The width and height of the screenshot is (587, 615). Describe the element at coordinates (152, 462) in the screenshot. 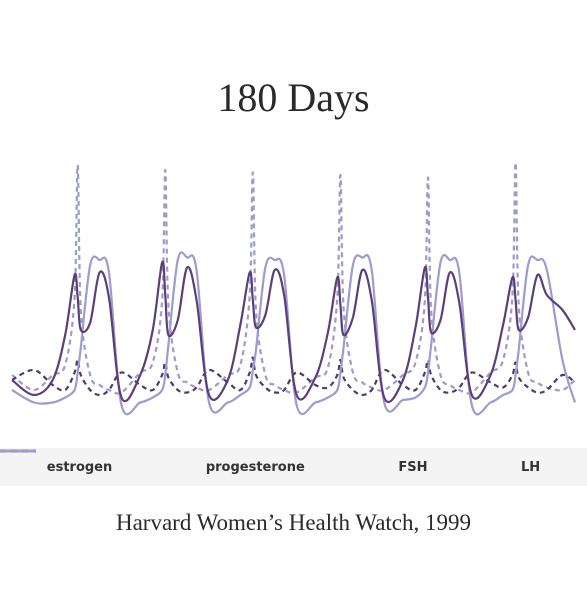

I see `legend-item: progesterone` at that location.